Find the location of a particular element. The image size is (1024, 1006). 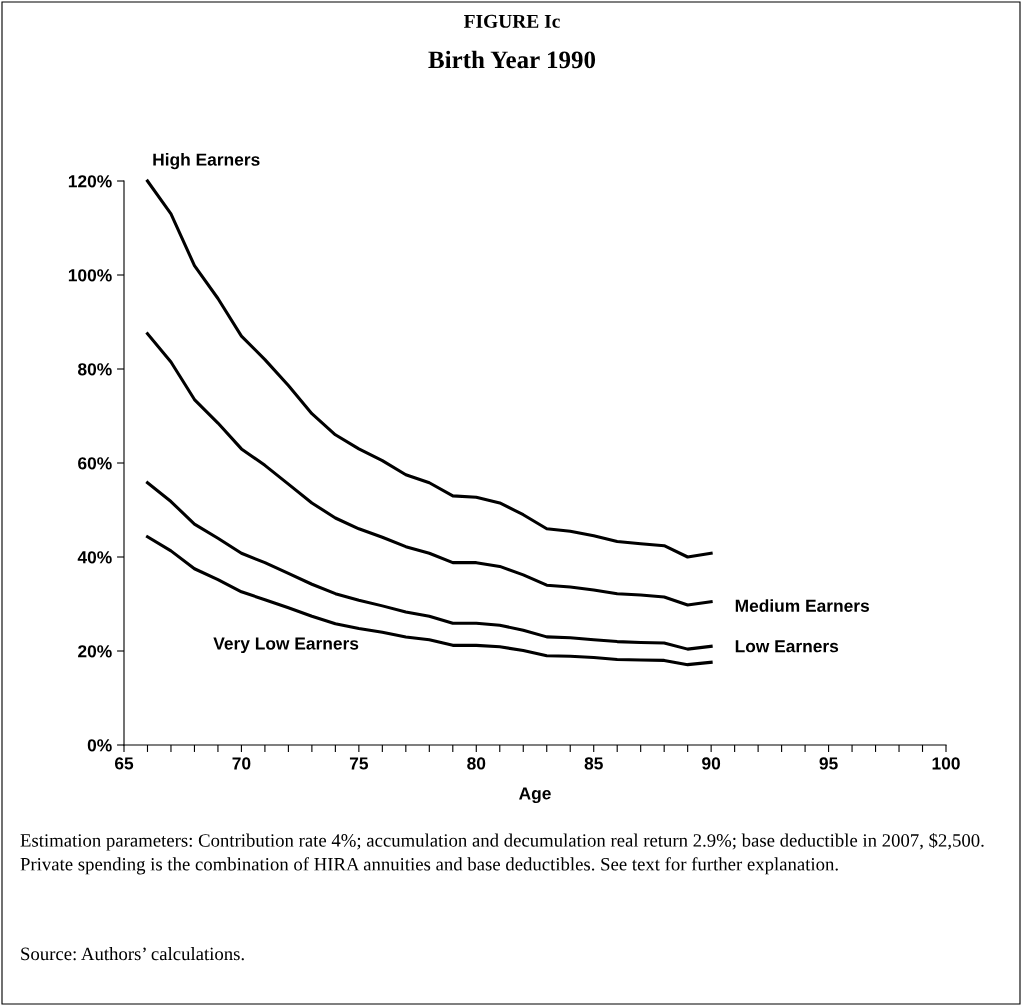

y-tick-label: 40% is located at coordinates (94, 557).